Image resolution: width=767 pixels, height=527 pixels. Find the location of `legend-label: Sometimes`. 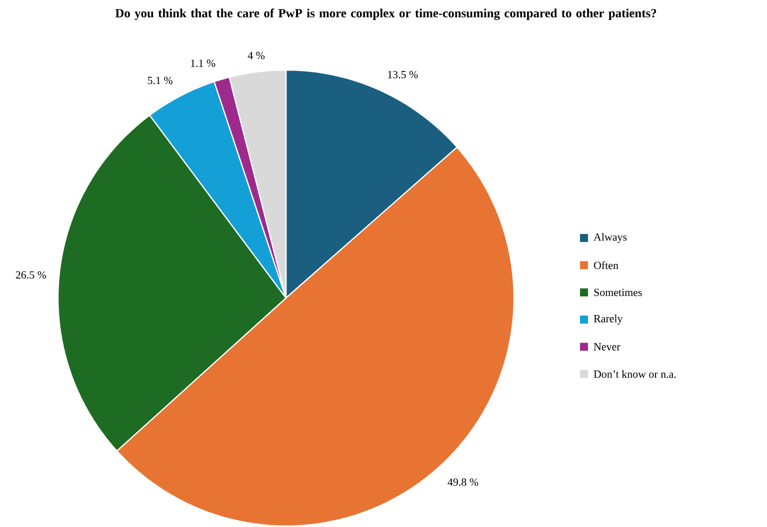

legend-label: Sometimes is located at coordinates (618, 292).